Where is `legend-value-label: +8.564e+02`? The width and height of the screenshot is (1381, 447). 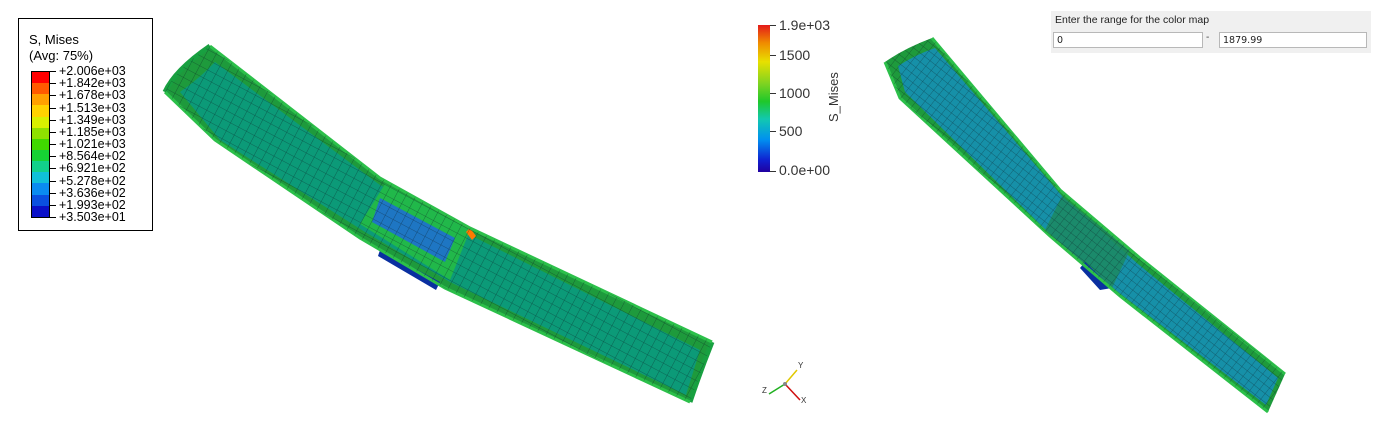 legend-value-label: +8.564e+02 is located at coordinates (92, 156).